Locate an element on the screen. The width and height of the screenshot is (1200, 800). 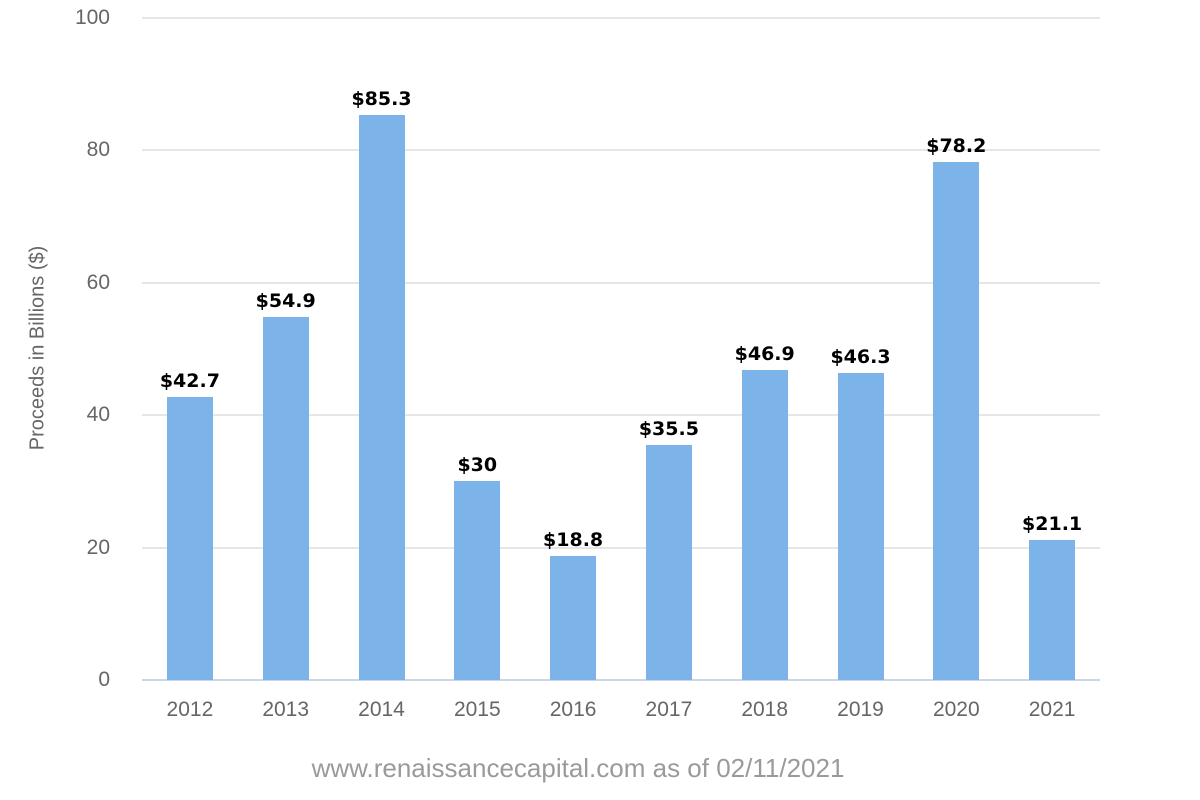
bar-2020: $78.2 is located at coordinates (956, 407).